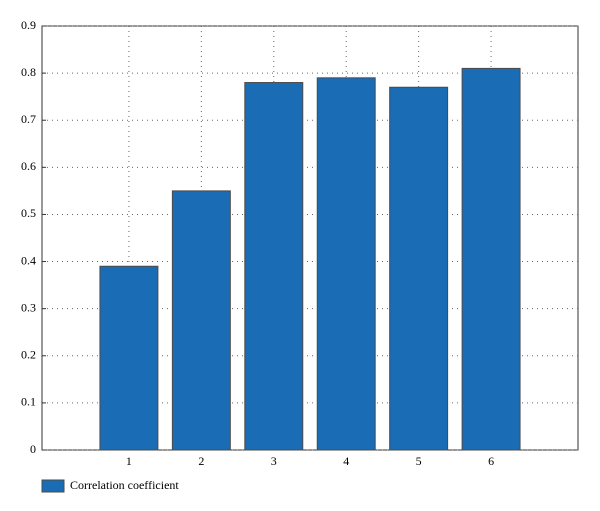 The height and width of the screenshot is (511, 600). Describe the element at coordinates (28, 119) in the screenshot. I see `y-tick-label: 0.7` at that location.